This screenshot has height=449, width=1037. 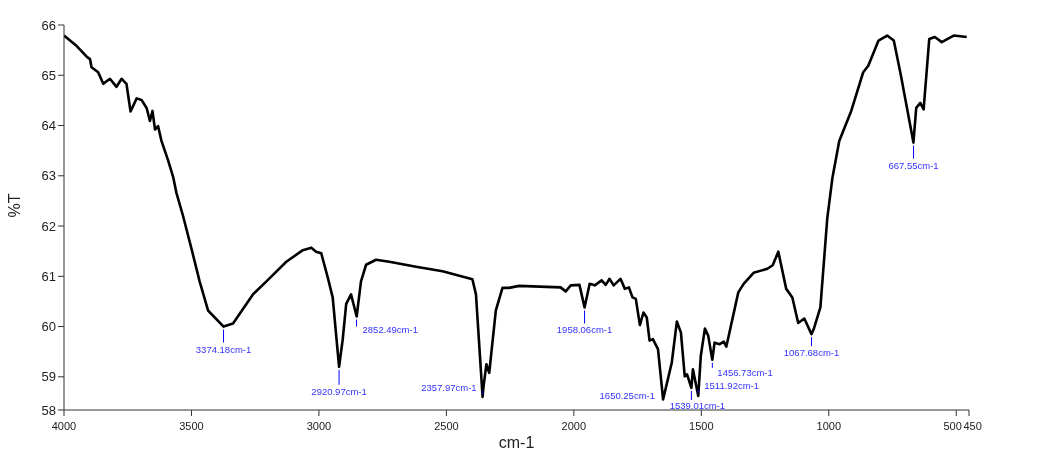 What do you see at coordinates (48, 176) in the screenshot?
I see `y-tick-label: 63` at bounding box center [48, 176].